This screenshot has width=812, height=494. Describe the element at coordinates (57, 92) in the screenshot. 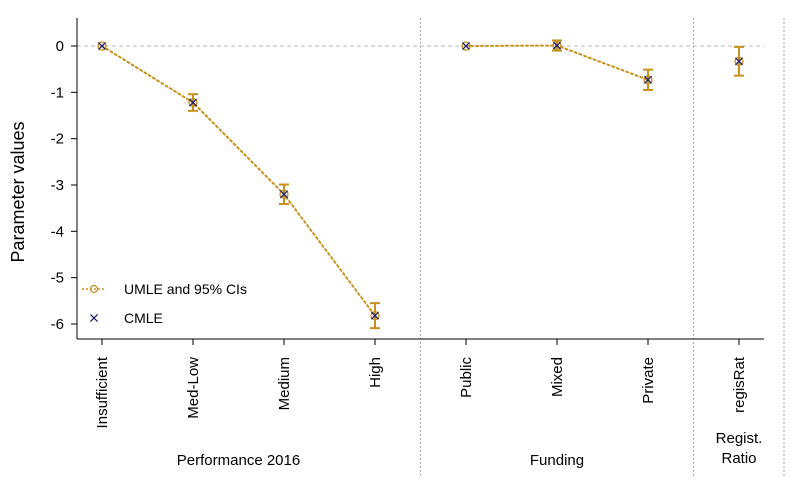

I see `y-tick-label: -1` at that location.